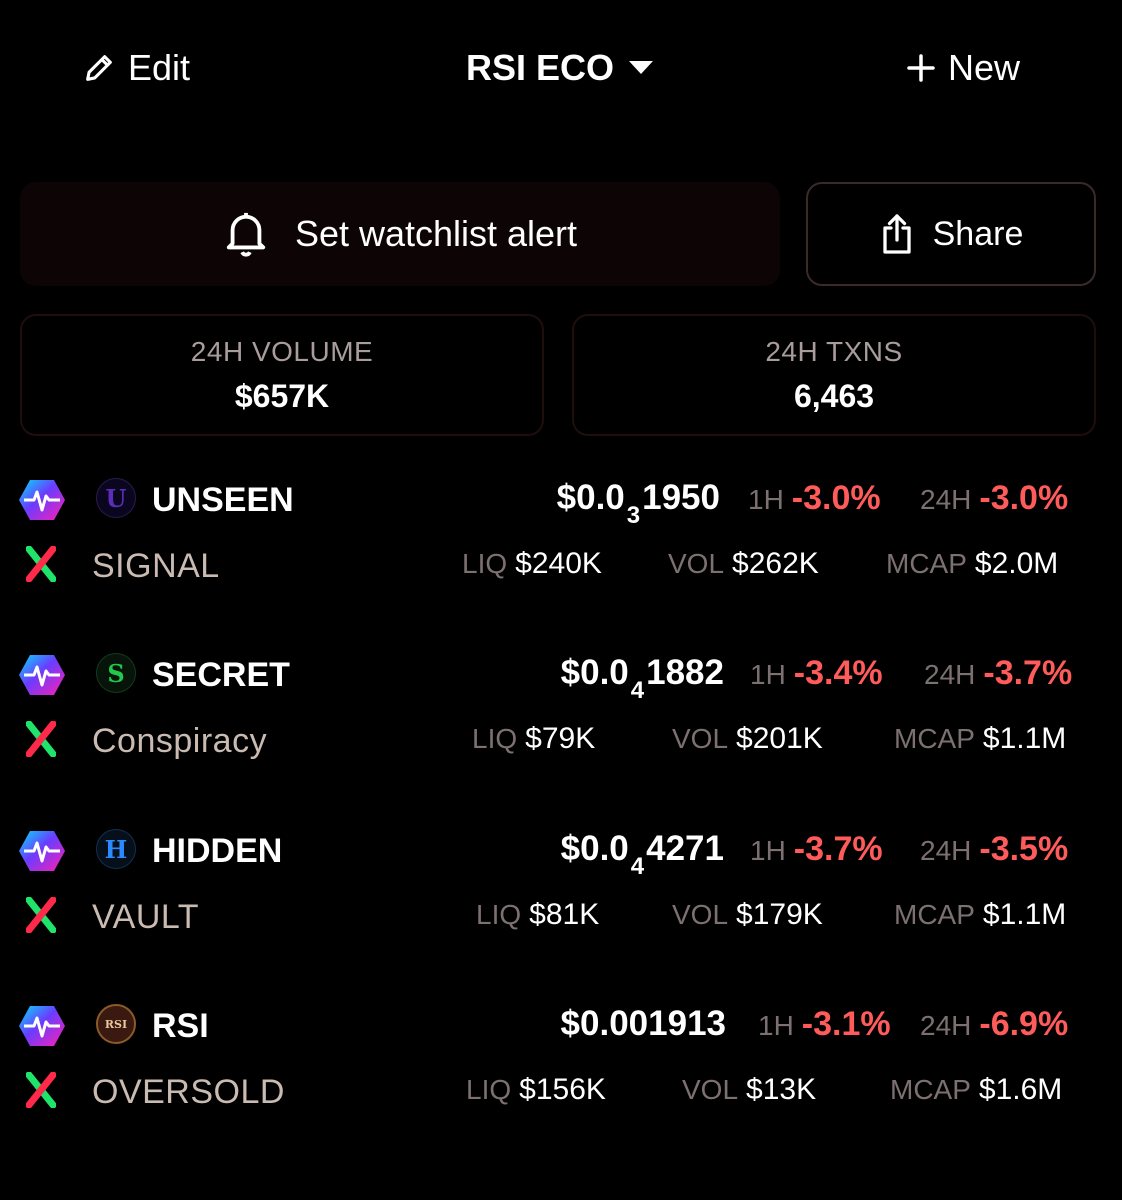  I want to click on liq-value: $81K, so click(564, 914).